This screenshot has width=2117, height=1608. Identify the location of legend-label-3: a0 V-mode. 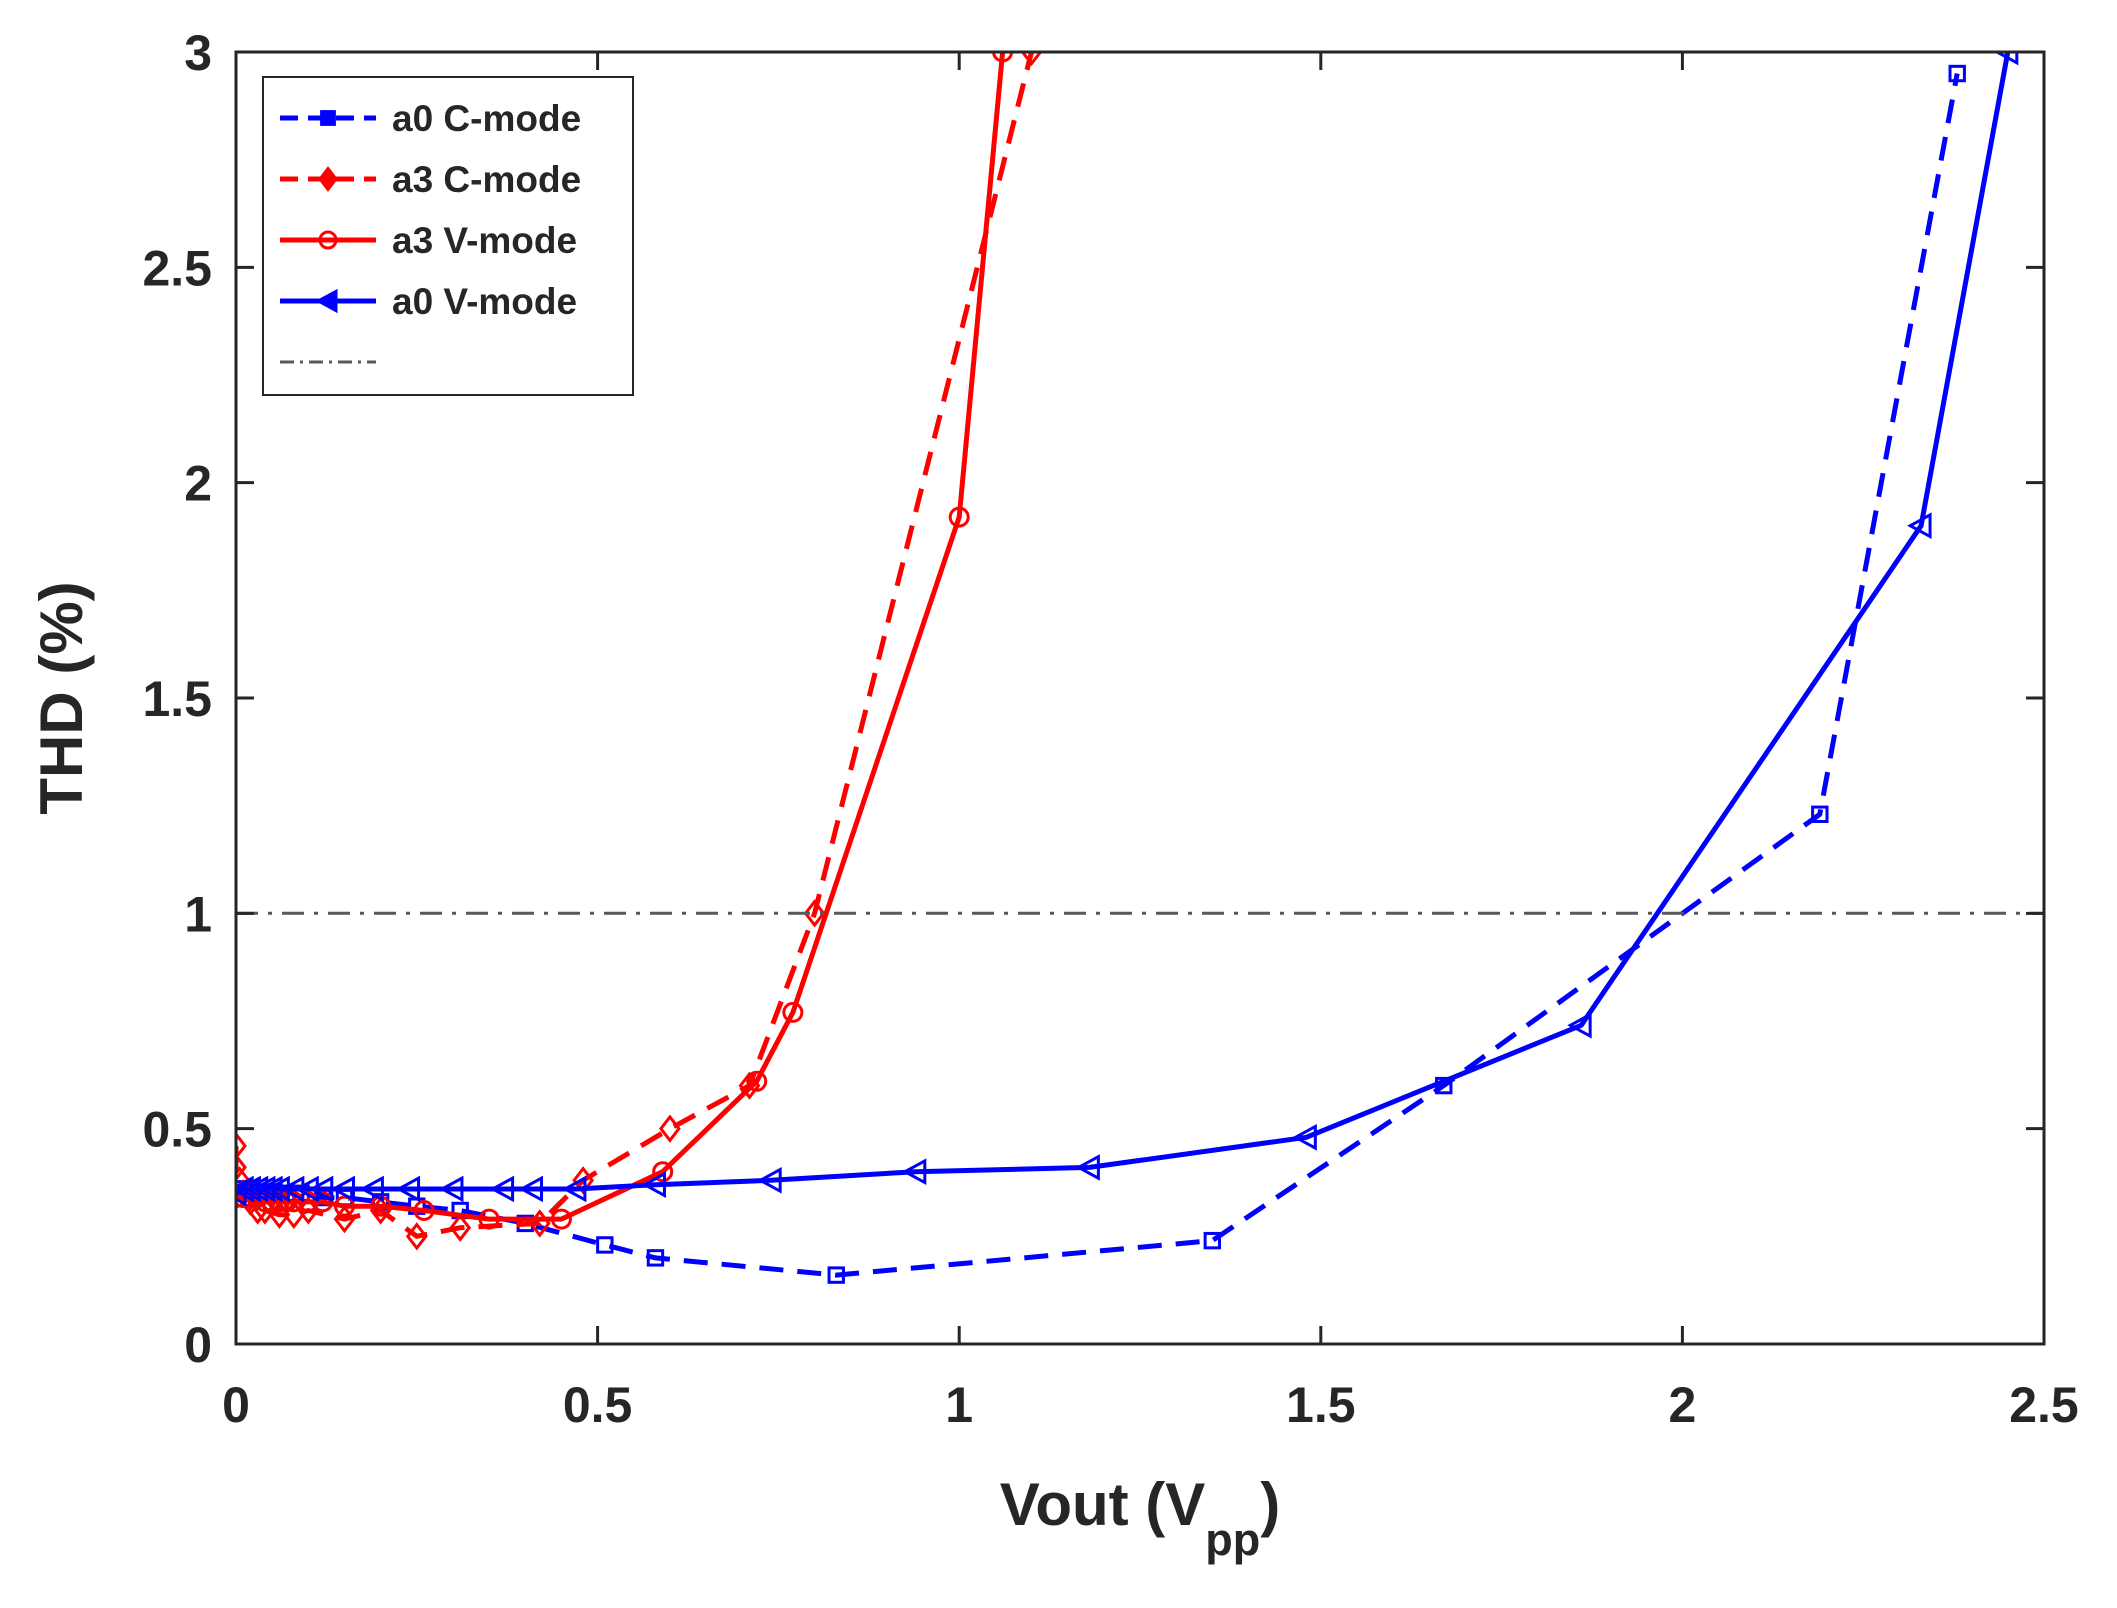
(484, 301).